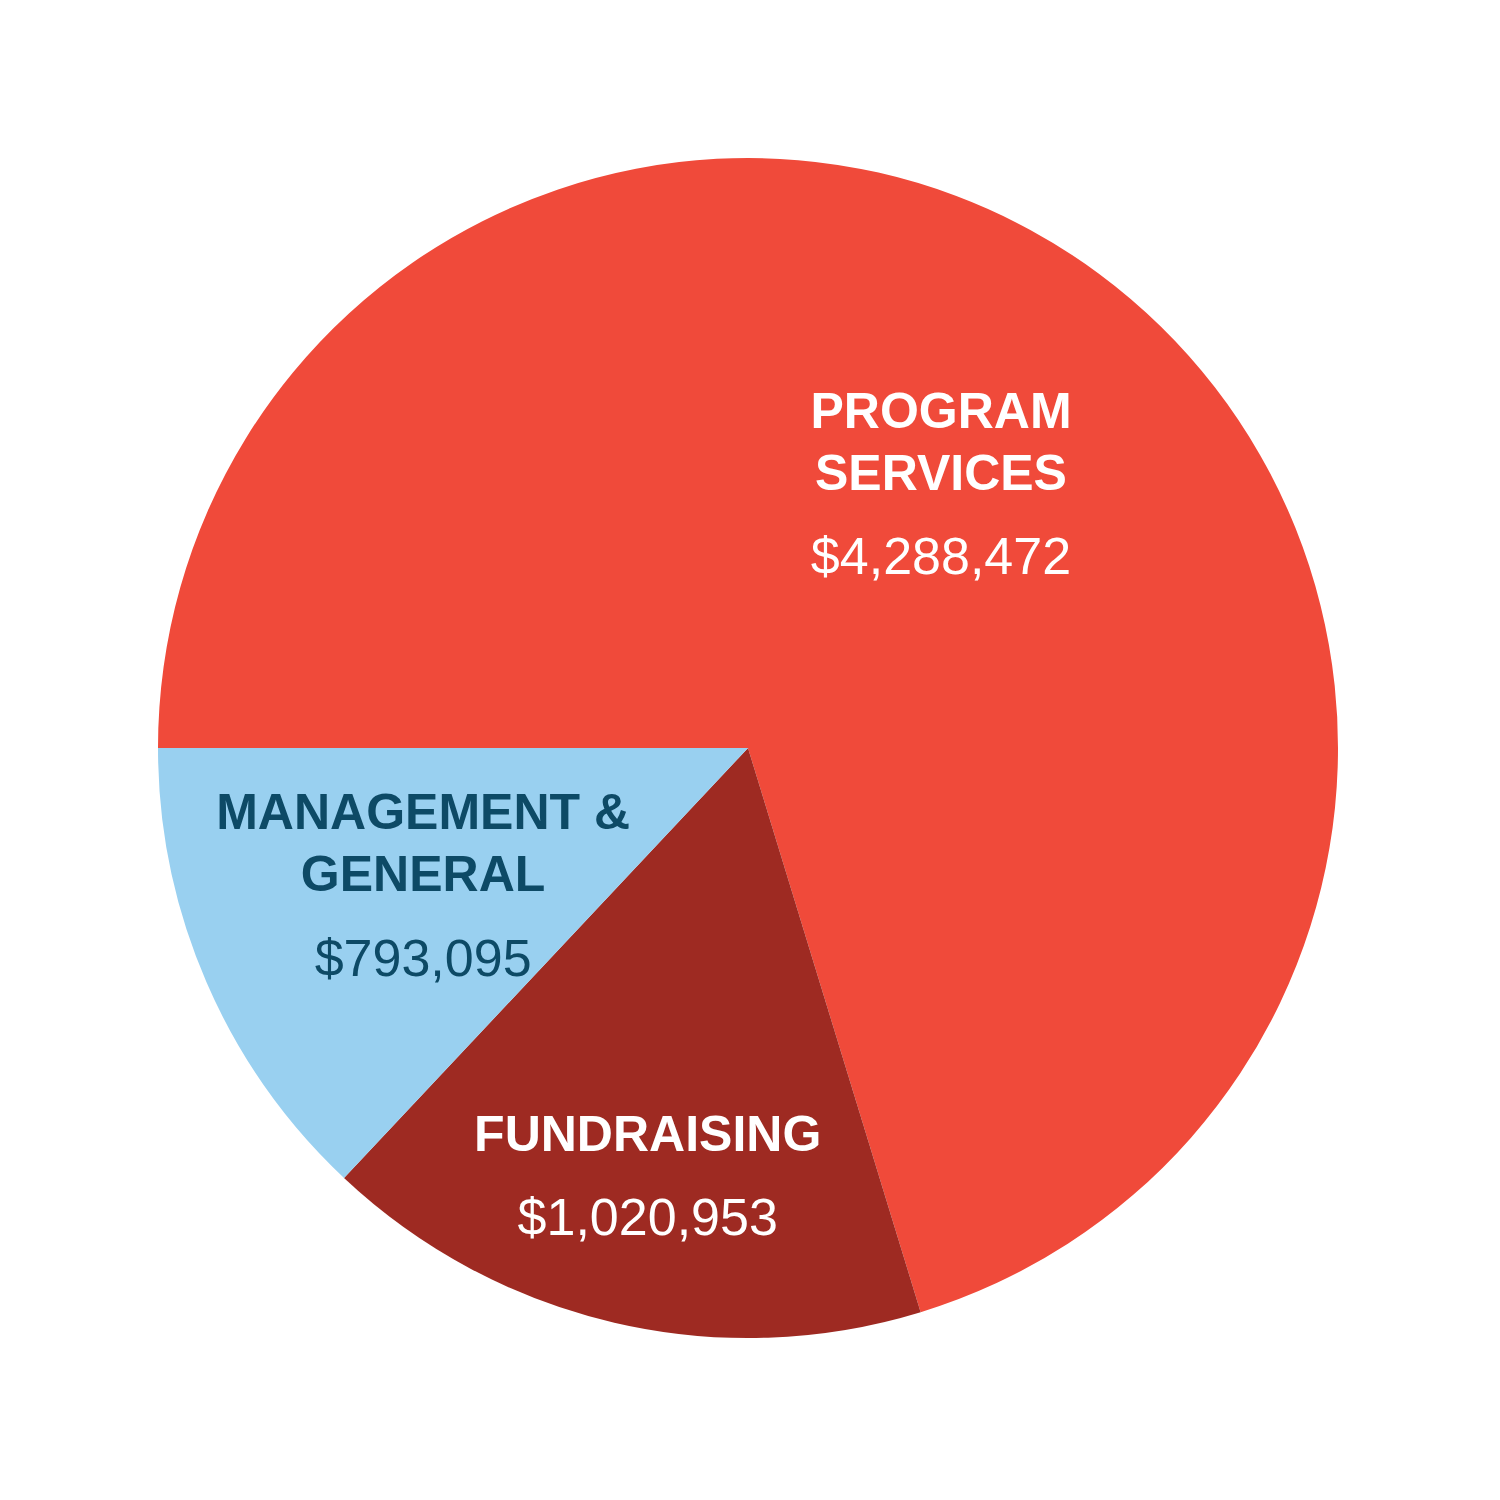 Image resolution: width=1500 pixels, height=1500 pixels. Describe the element at coordinates (941, 556) in the screenshot. I see `data-label: $4,288,472` at that location.